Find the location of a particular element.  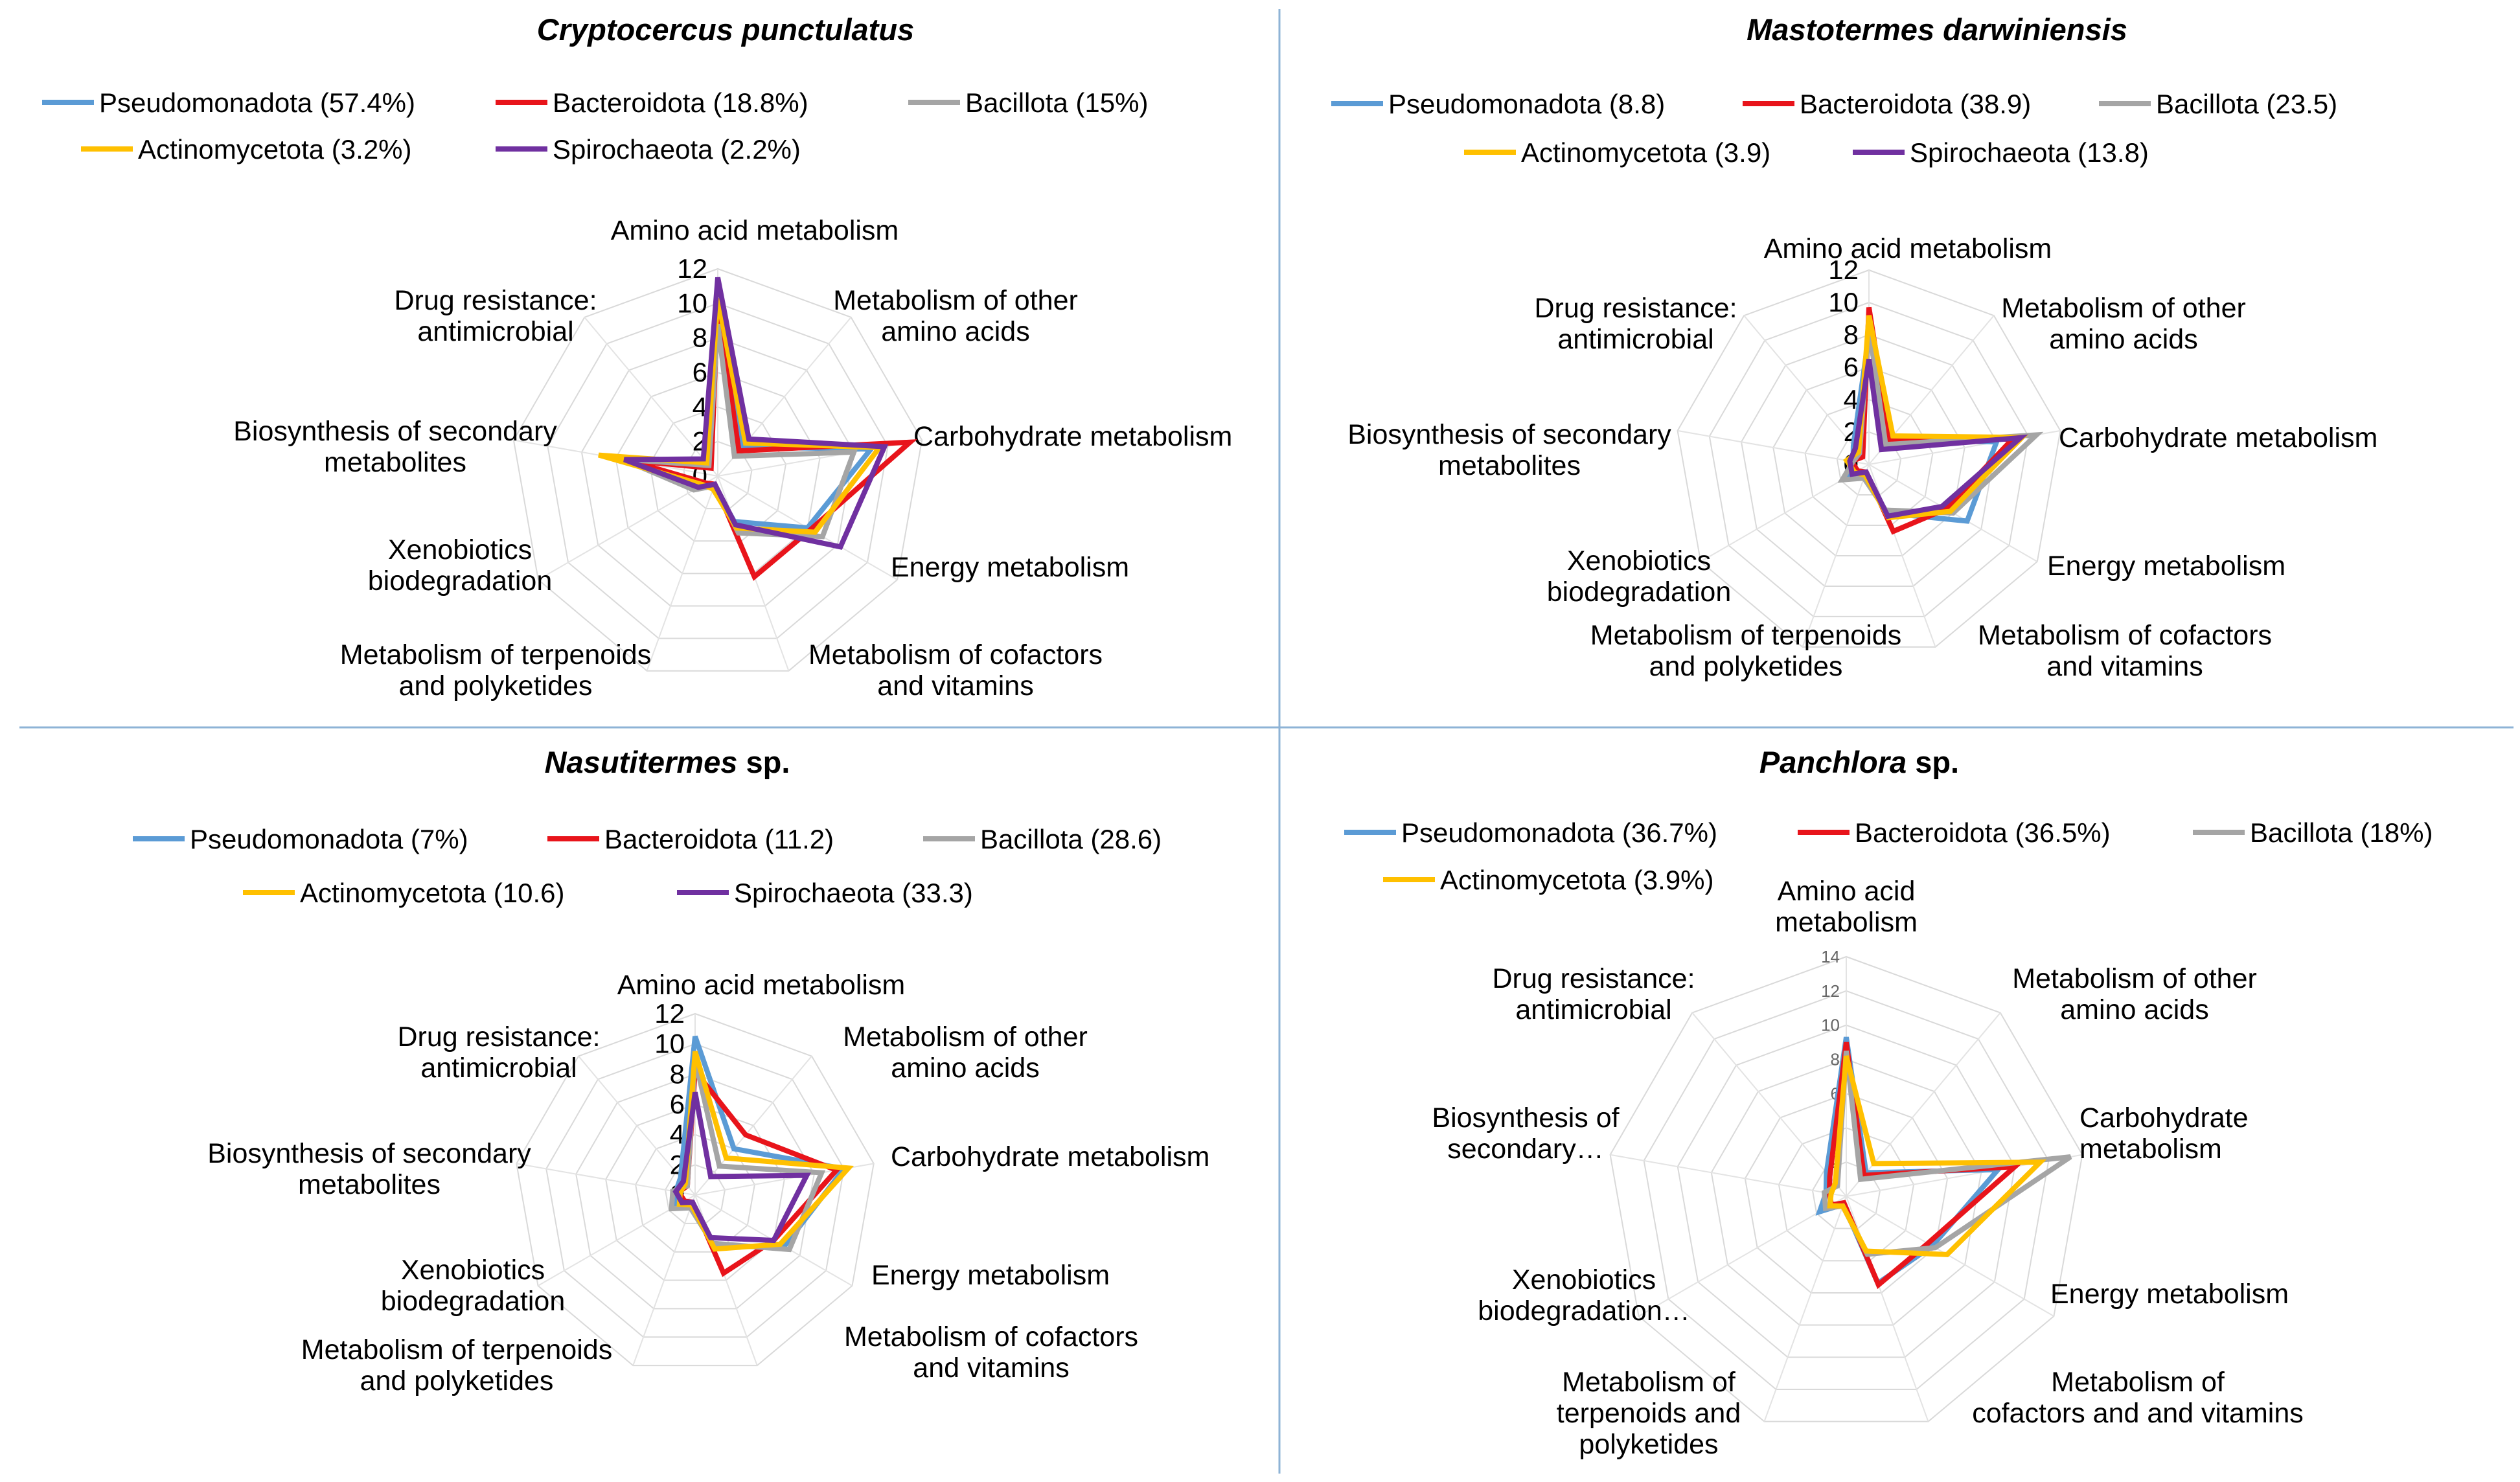

axis-label-line: Amino acid metabolism is located at coordinates (755, 230).